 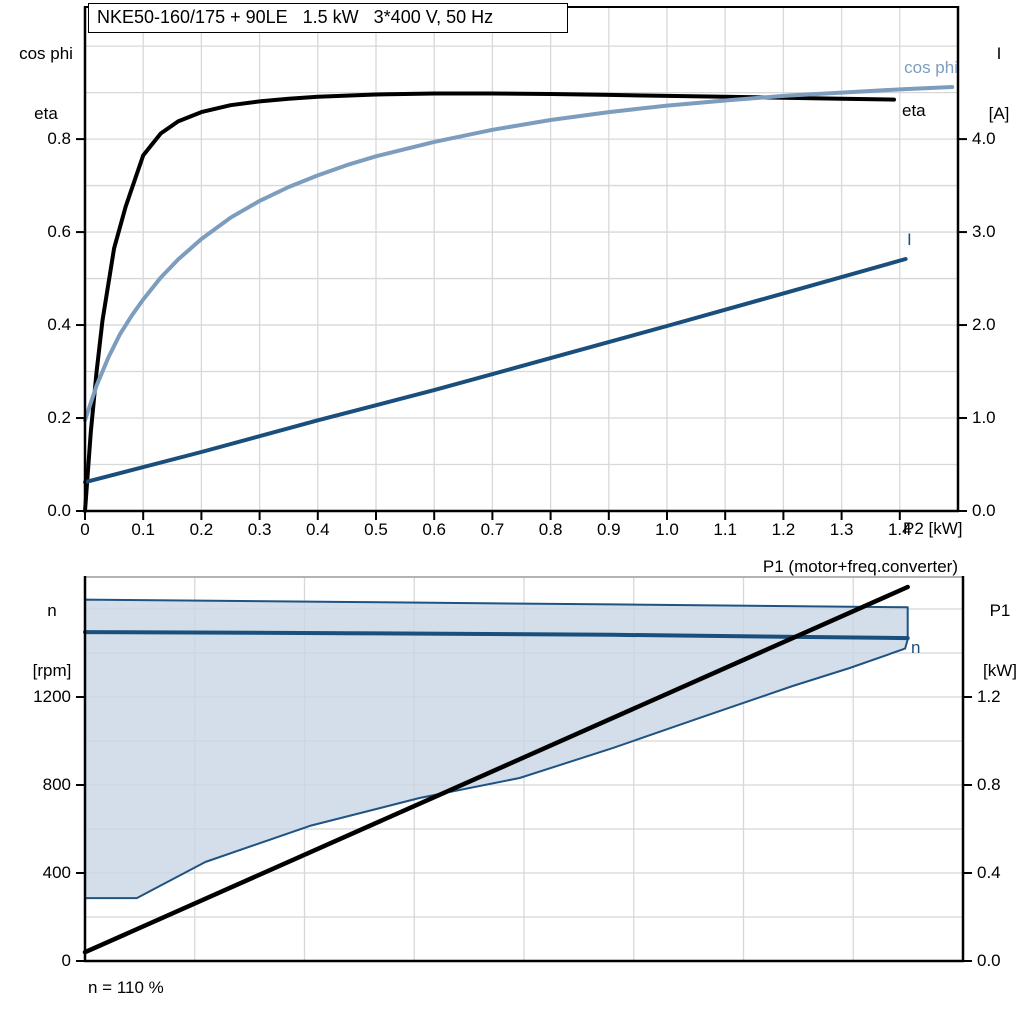 What do you see at coordinates (59, 510) in the screenshot?
I see `y-left-tick-label: 0.0` at bounding box center [59, 510].